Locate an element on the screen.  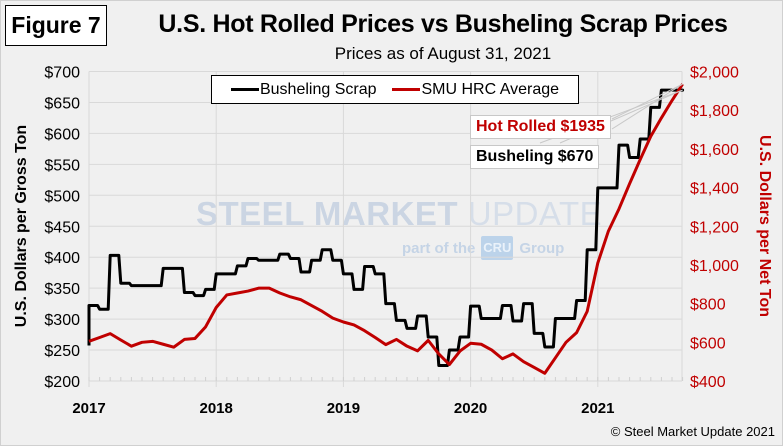
y-tick-label-right: $600 is located at coordinates (708, 343).